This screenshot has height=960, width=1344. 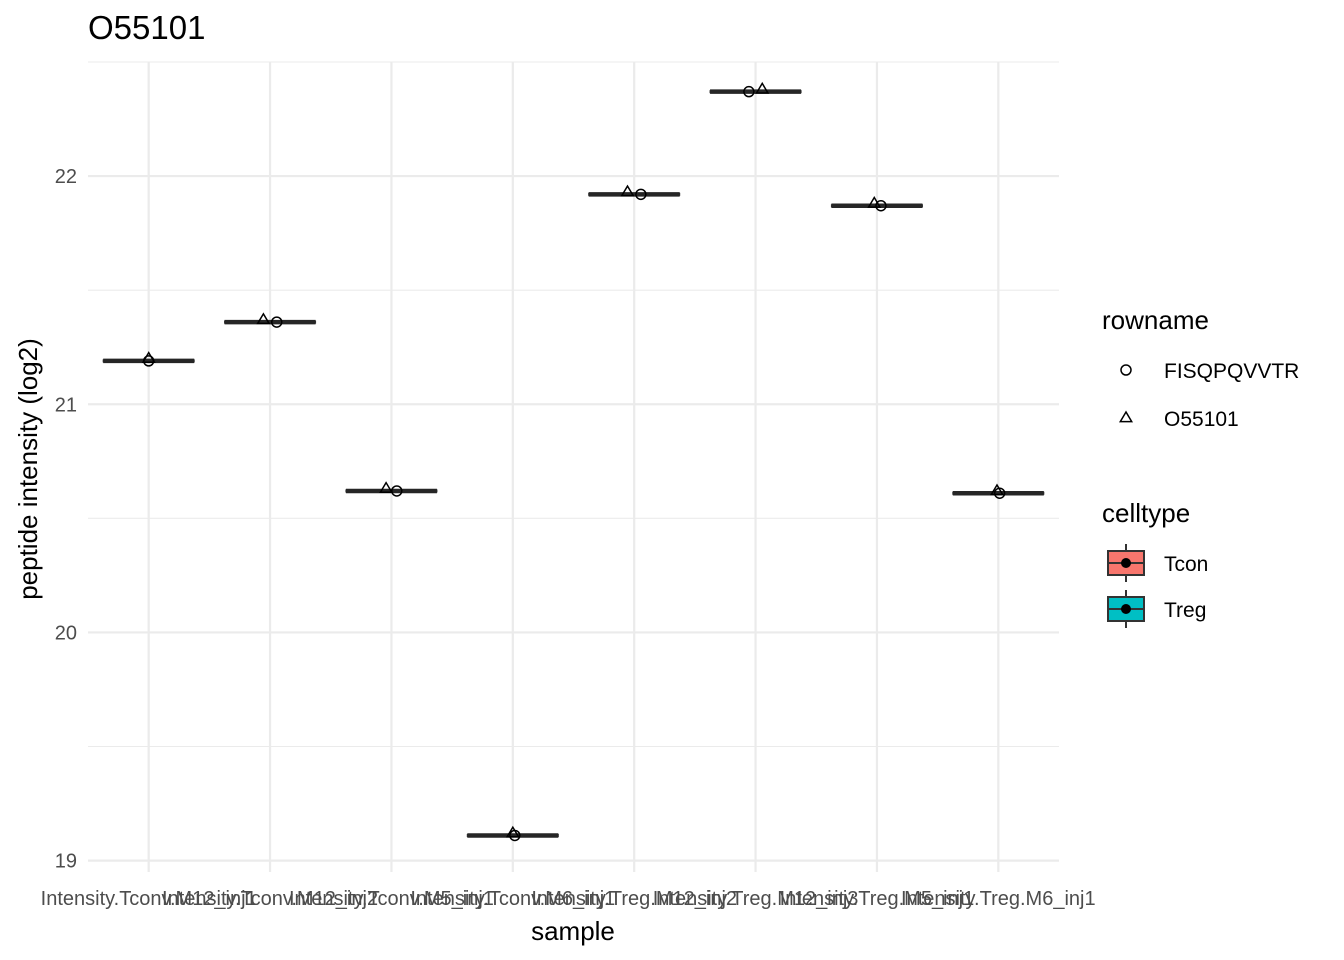 I want to click on legend-item-fisqpqvvtr: FISQPQVVTR, so click(x=1209, y=371).